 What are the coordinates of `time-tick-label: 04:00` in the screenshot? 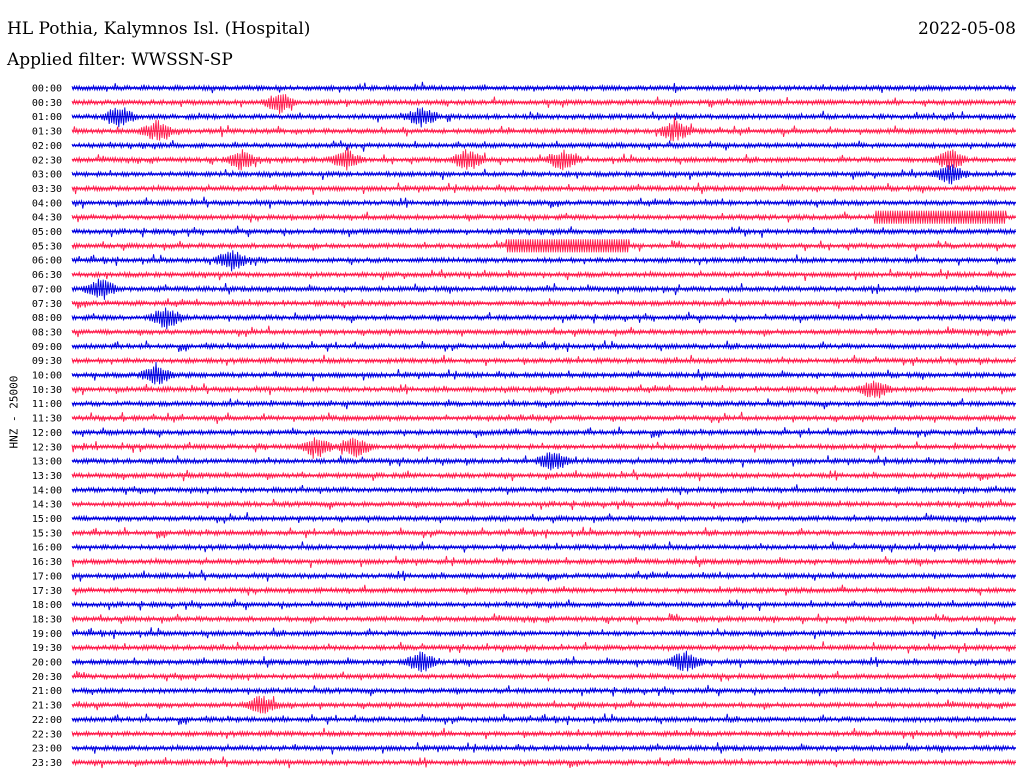 It's located at (47, 203).